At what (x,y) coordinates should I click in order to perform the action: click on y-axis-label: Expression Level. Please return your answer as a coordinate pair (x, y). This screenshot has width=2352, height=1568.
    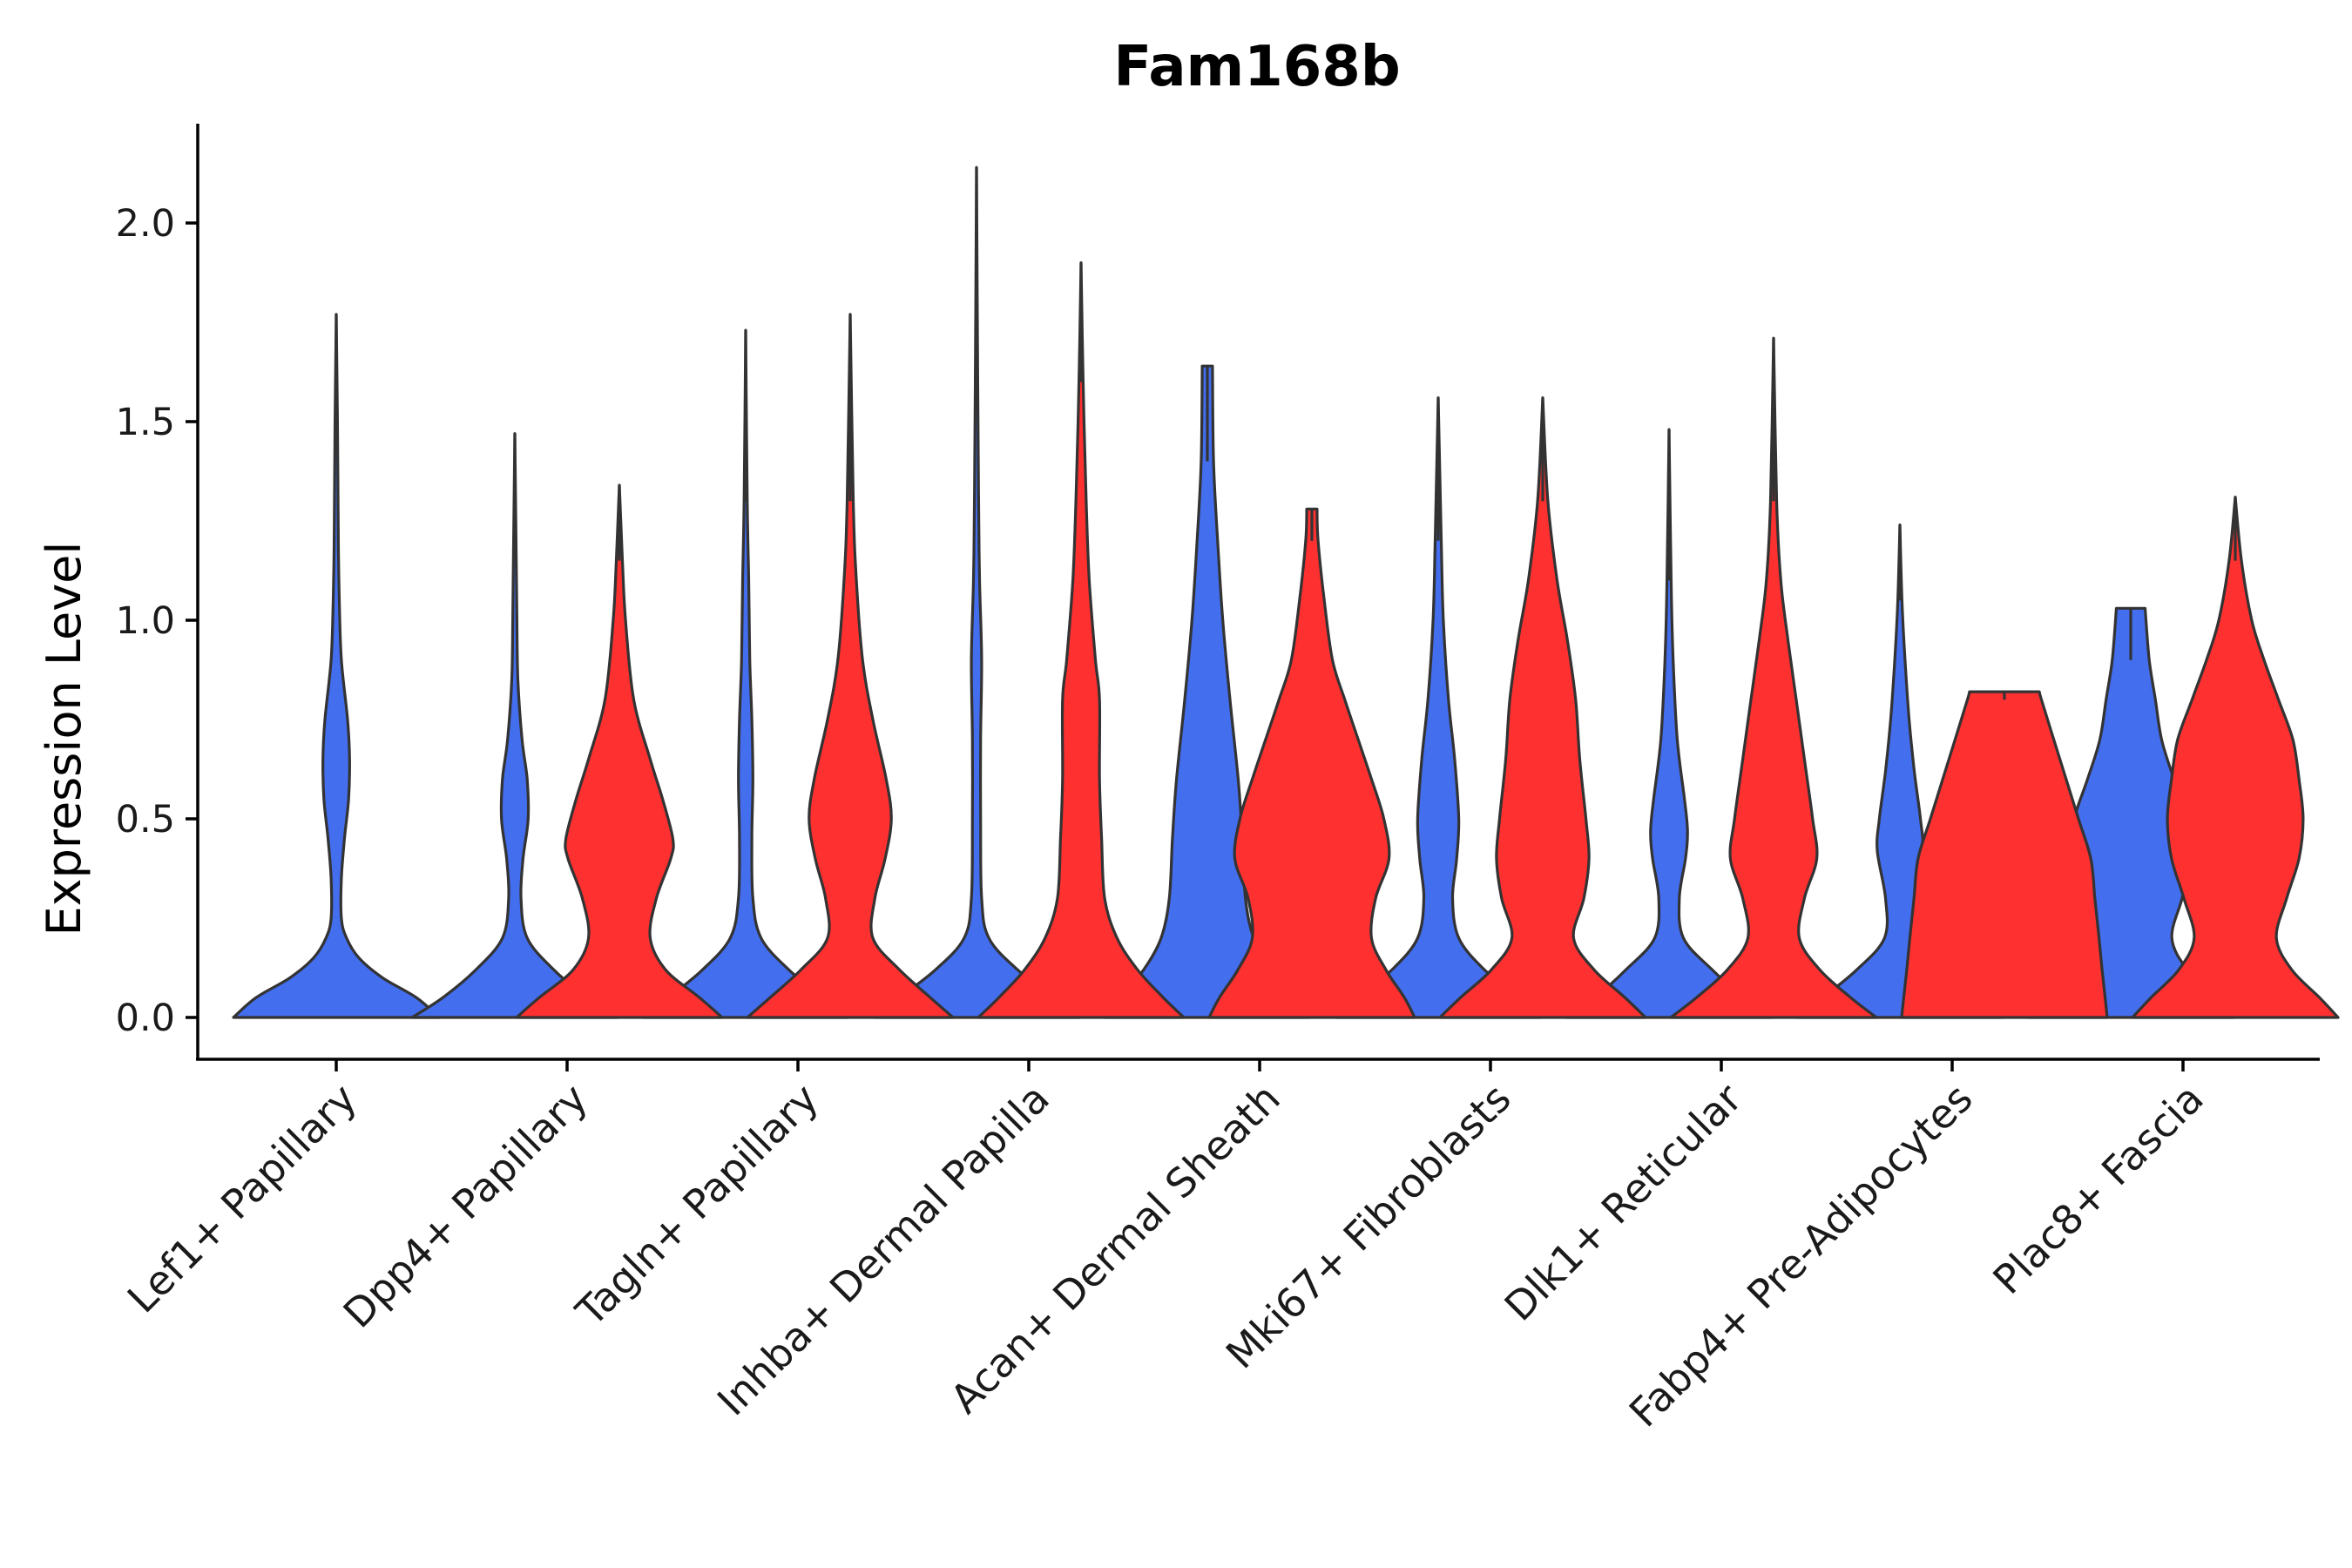
    Looking at the image, I should click on (64, 739).